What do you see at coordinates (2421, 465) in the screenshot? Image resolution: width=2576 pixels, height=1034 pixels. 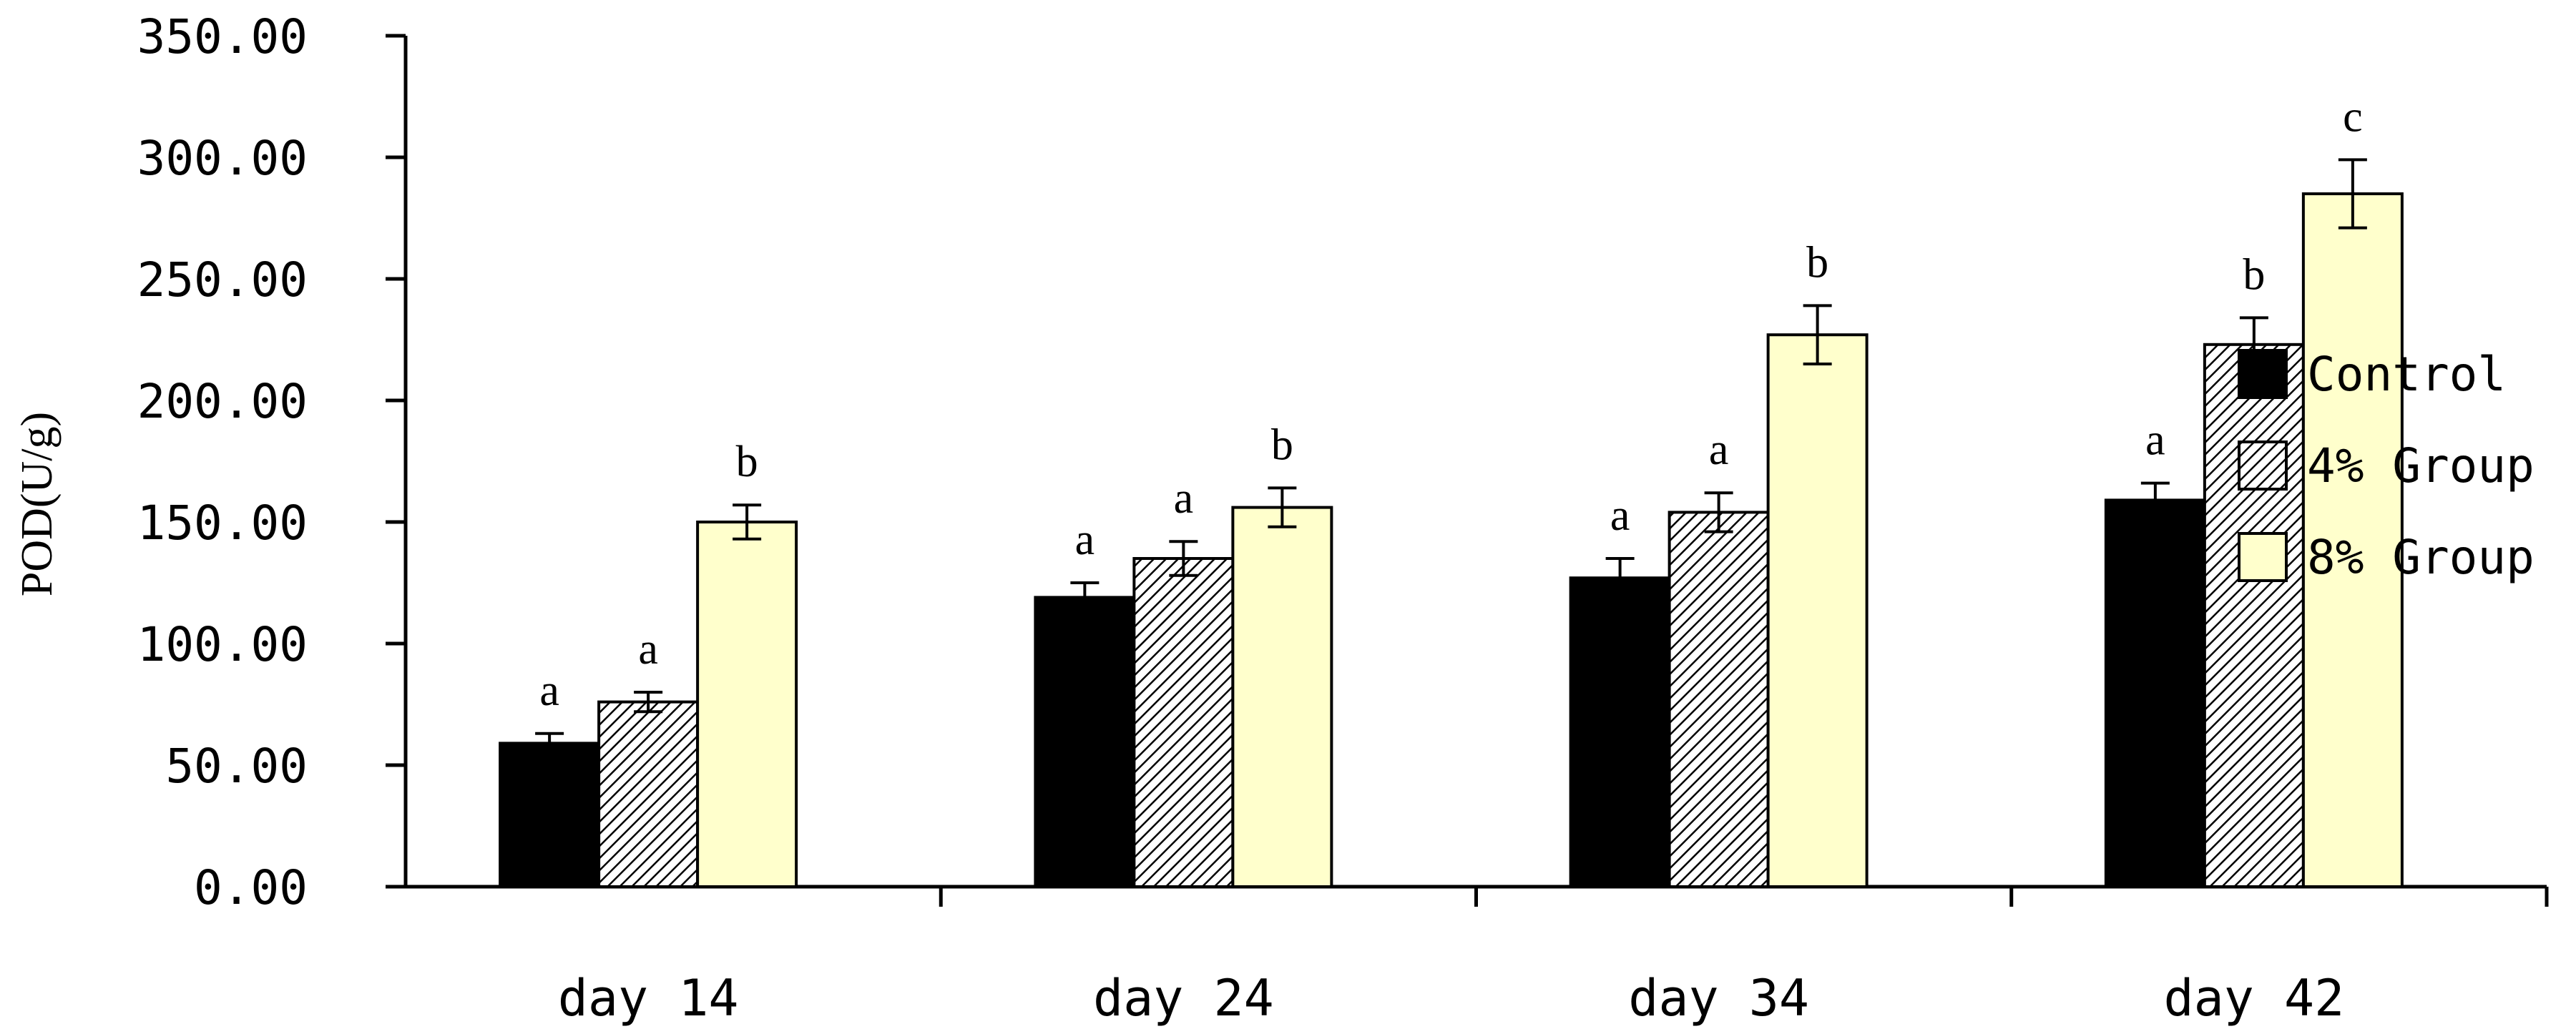 I see `legend-label: 4% Group` at bounding box center [2421, 465].